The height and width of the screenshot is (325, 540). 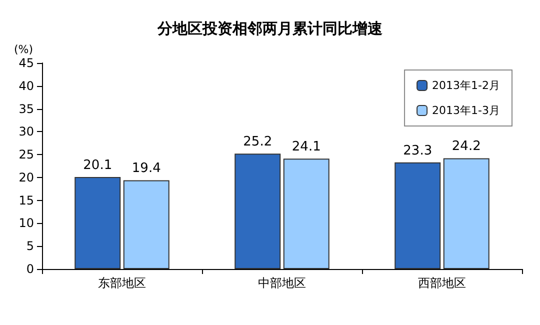 I want to click on data-label: 24.2, so click(x=466, y=146).